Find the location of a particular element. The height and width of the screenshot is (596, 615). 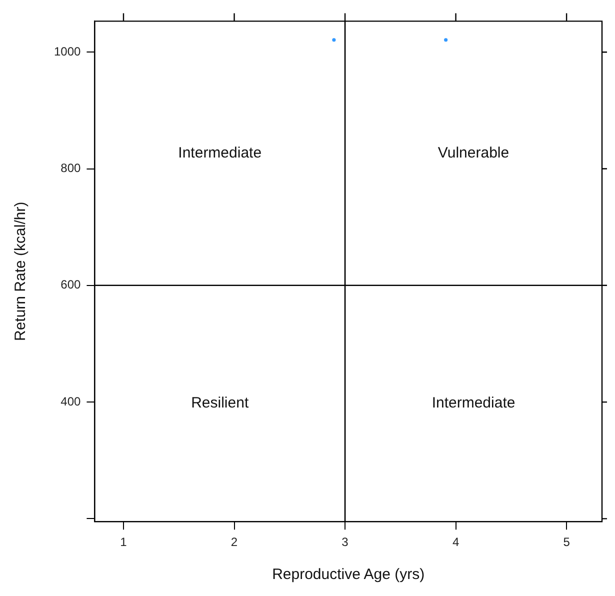

y-tick-label: 800 is located at coordinates (71, 168).